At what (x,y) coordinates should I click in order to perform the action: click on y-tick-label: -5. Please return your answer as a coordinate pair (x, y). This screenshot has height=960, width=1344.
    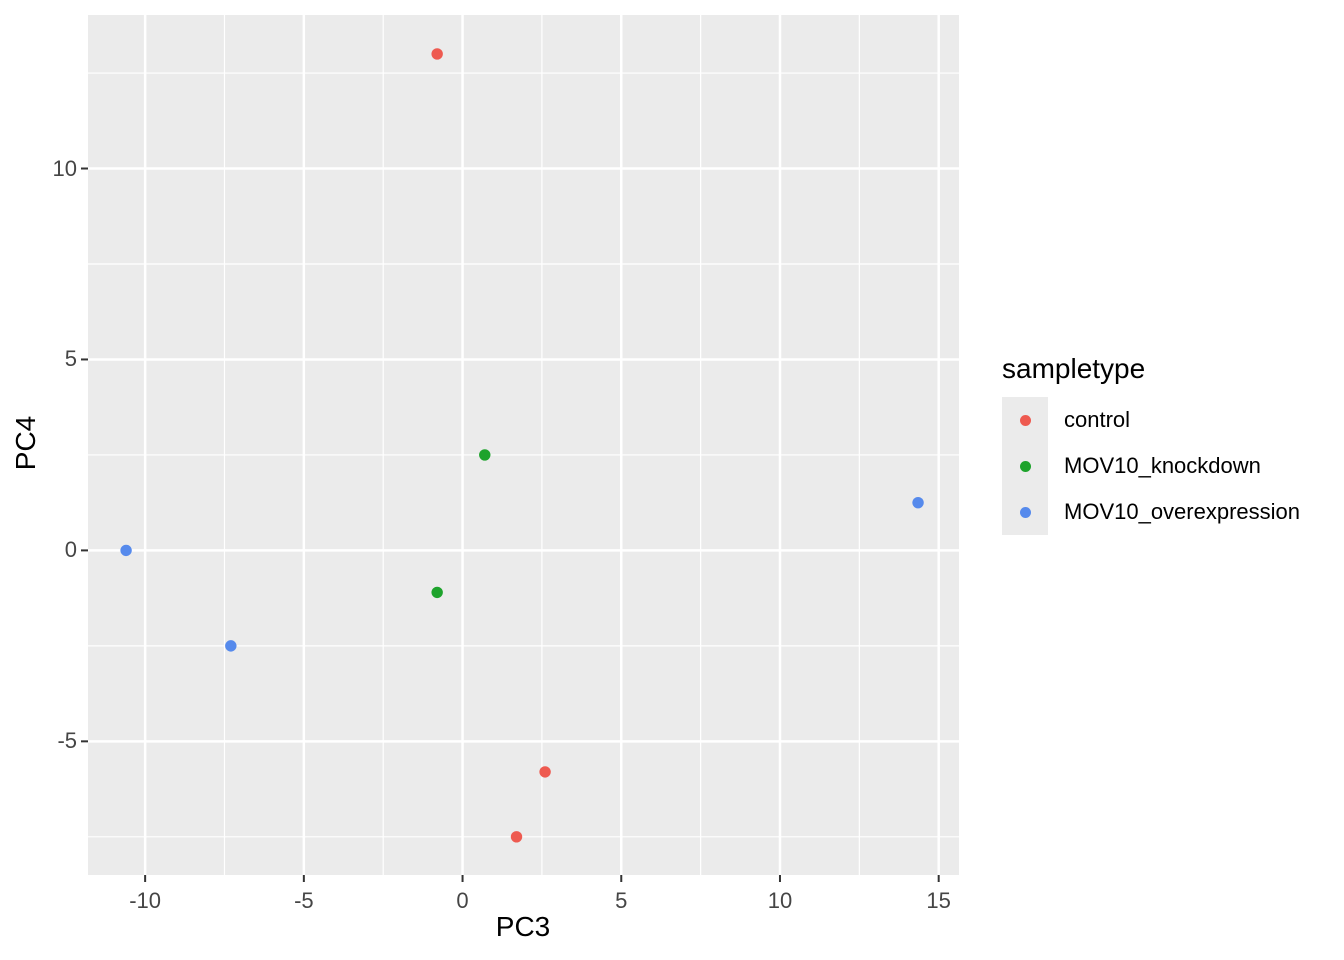
    Looking at the image, I should click on (67, 741).